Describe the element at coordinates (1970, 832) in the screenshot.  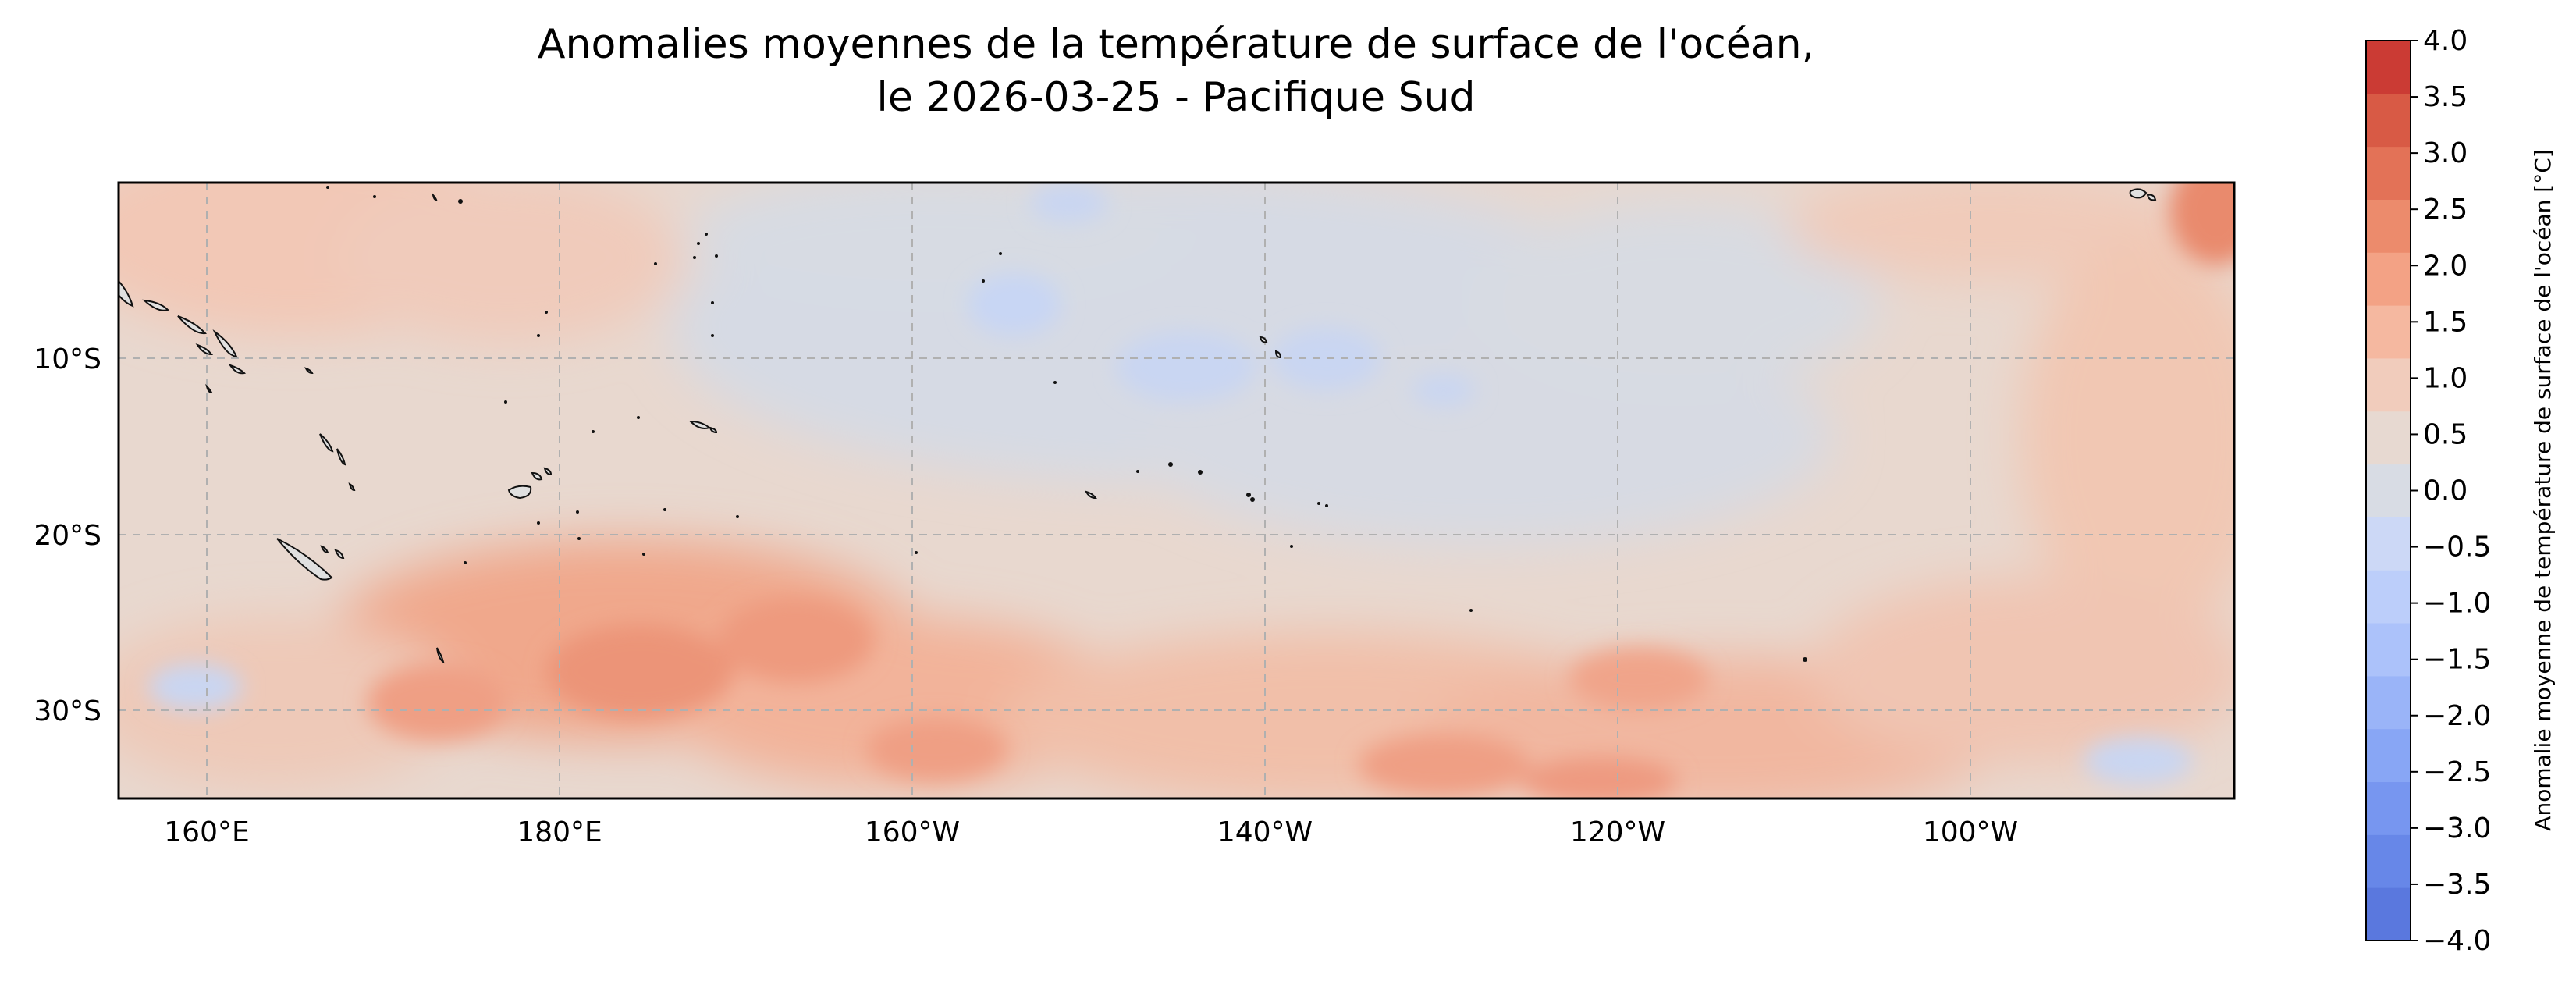
I see `lon-tick-label: 100°W` at that location.